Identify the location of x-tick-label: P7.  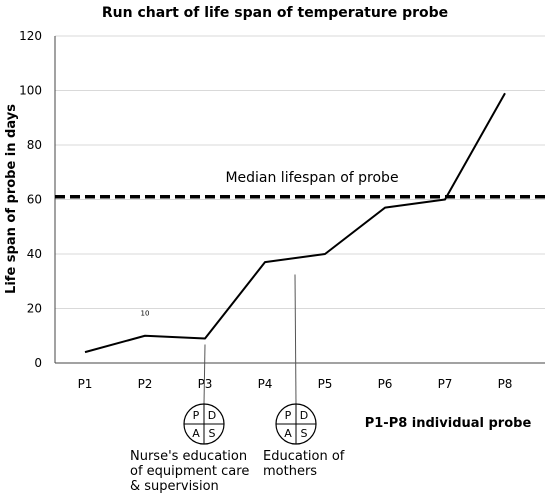
(445, 384).